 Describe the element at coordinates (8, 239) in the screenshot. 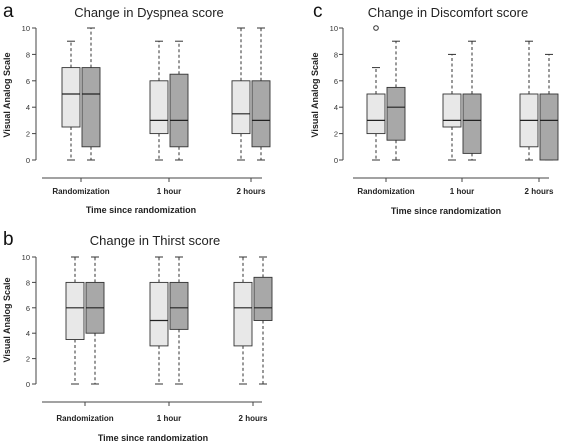

I see `panel-letter-b: b` at that location.